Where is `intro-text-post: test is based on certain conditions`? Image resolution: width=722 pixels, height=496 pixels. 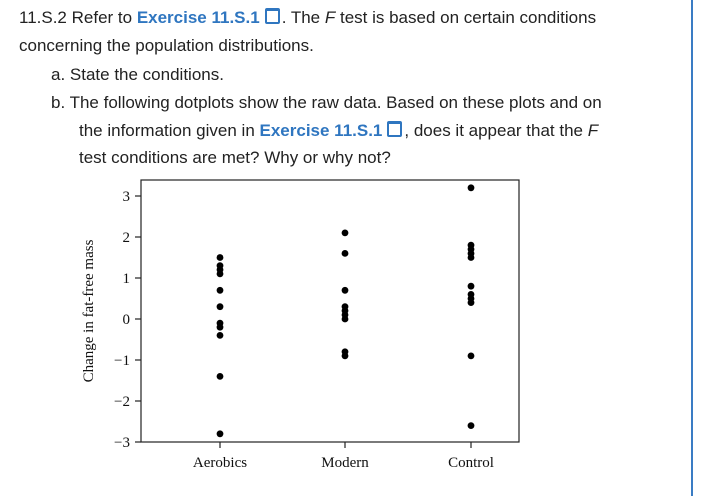
intro-text-post: test is based on certain conditions is located at coordinates (466, 17).